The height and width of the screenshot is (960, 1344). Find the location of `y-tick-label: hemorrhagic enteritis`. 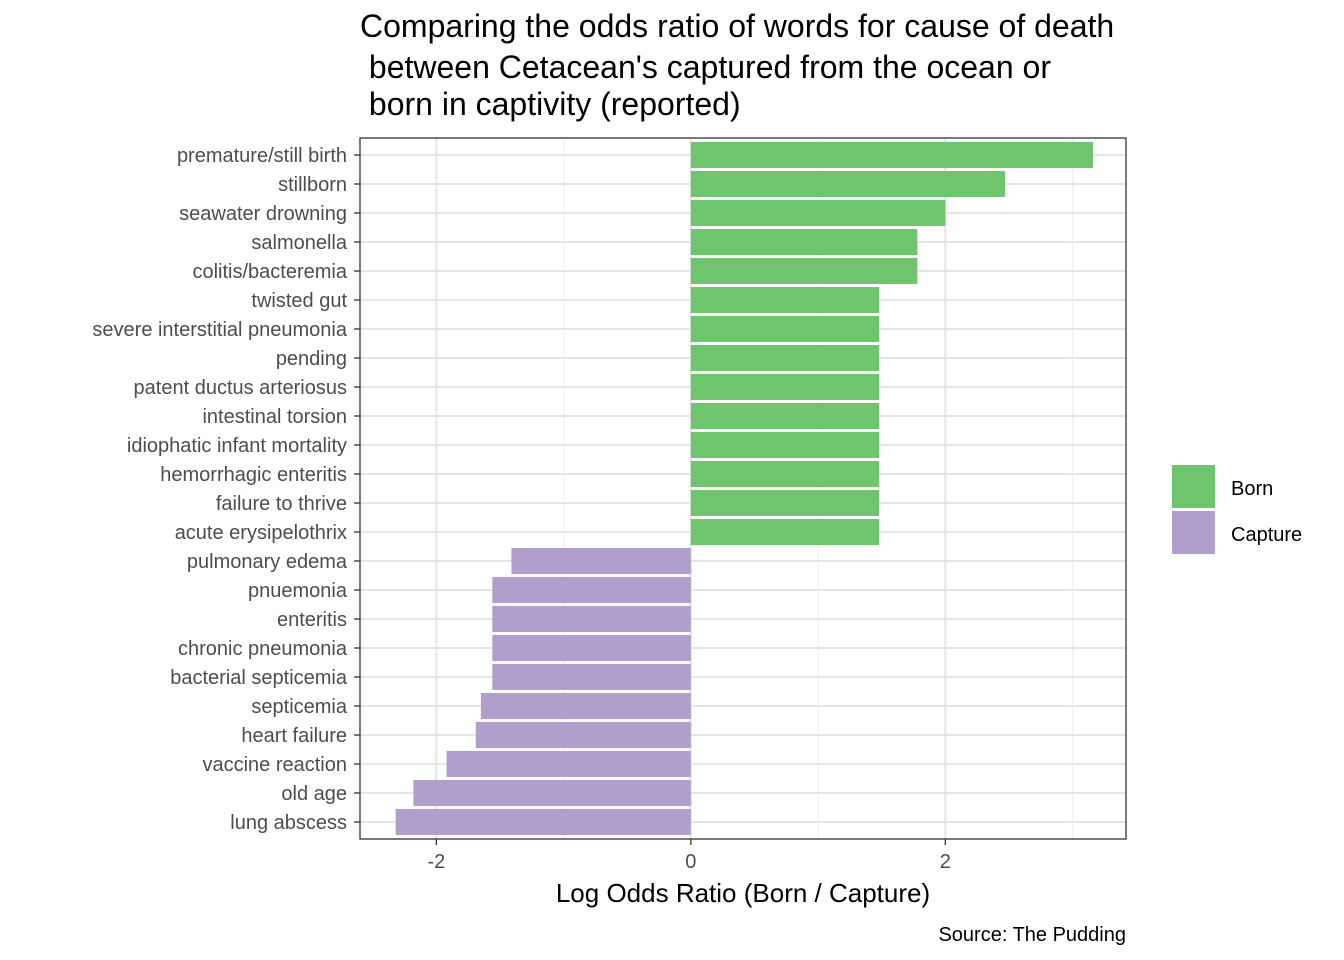

y-tick-label: hemorrhagic enteritis is located at coordinates (253, 475).